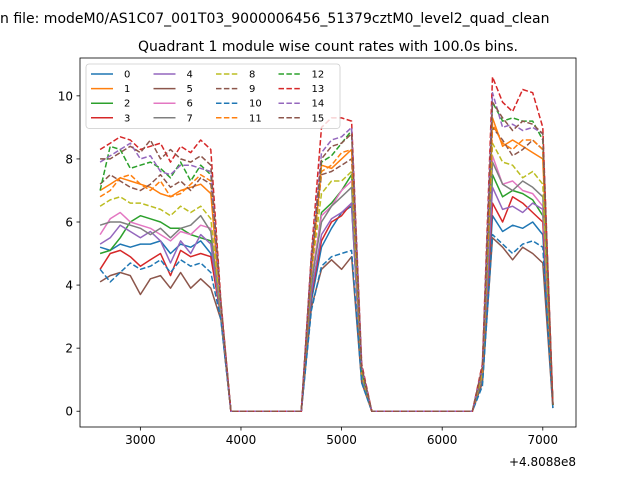 This screenshot has height=480, width=640. I want to click on legend-label-9: 9, so click(252, 89).